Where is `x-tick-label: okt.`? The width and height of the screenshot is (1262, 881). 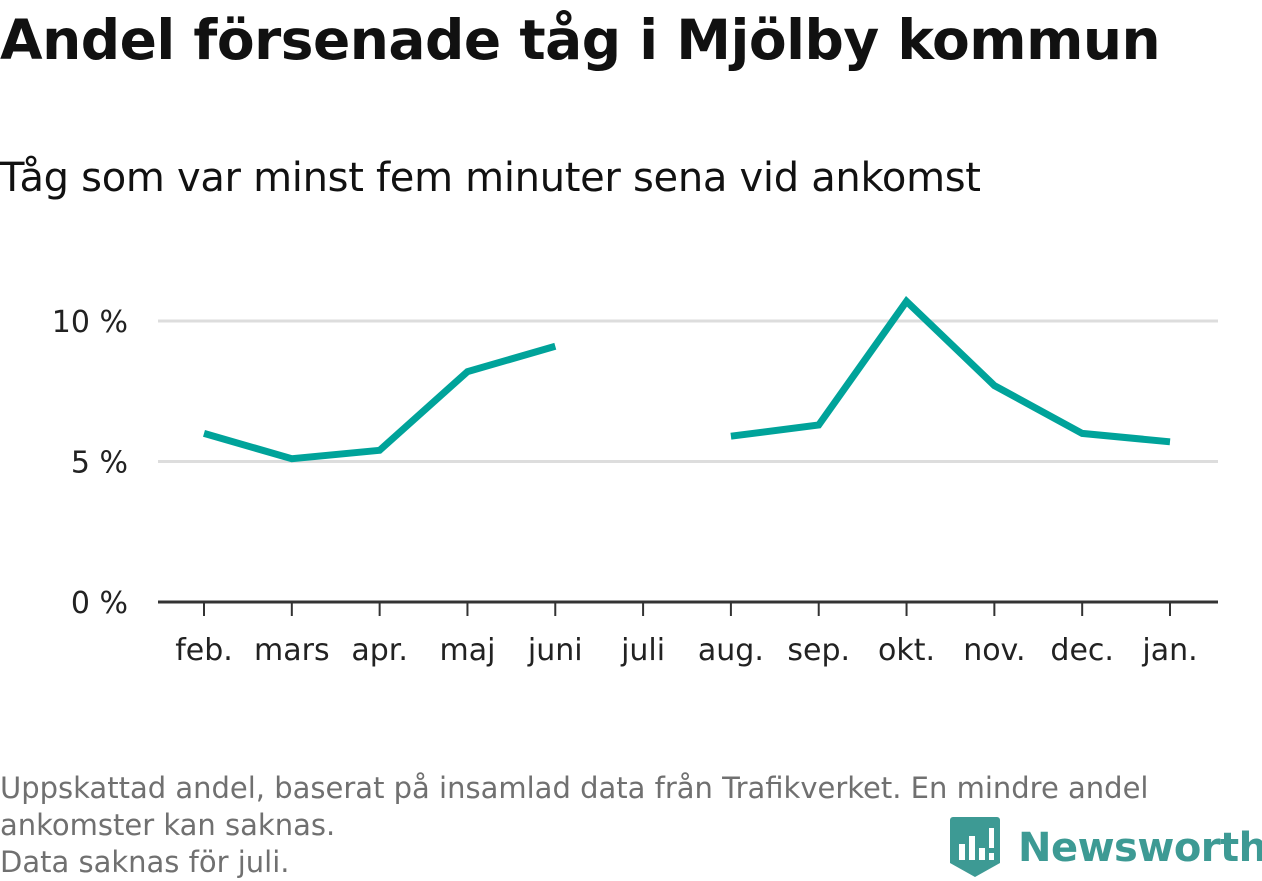
x-tick-label: okt. is located at coordinates (906, 650).